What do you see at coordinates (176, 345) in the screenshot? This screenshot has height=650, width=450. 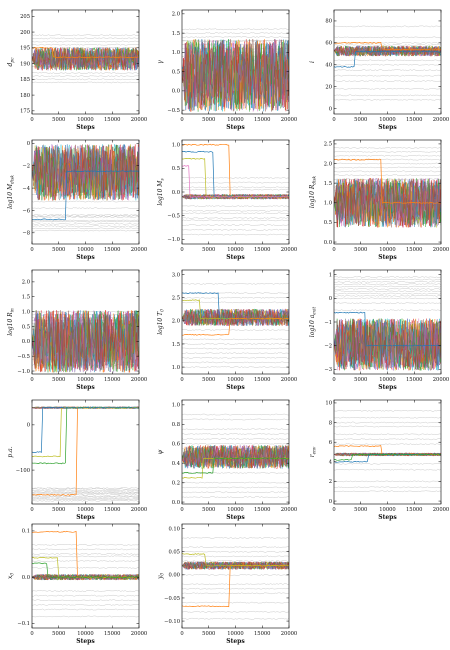 I see `y-tick-label: 1.5` at bounding box center [176, 345].